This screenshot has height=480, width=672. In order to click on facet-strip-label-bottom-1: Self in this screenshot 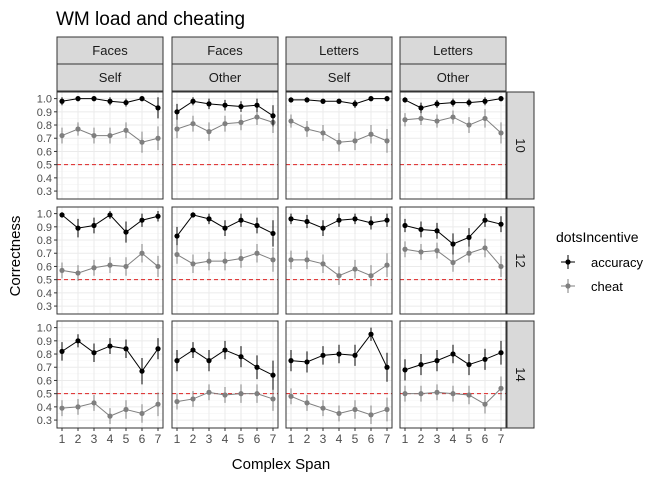, I will do `click(110, 77)`.